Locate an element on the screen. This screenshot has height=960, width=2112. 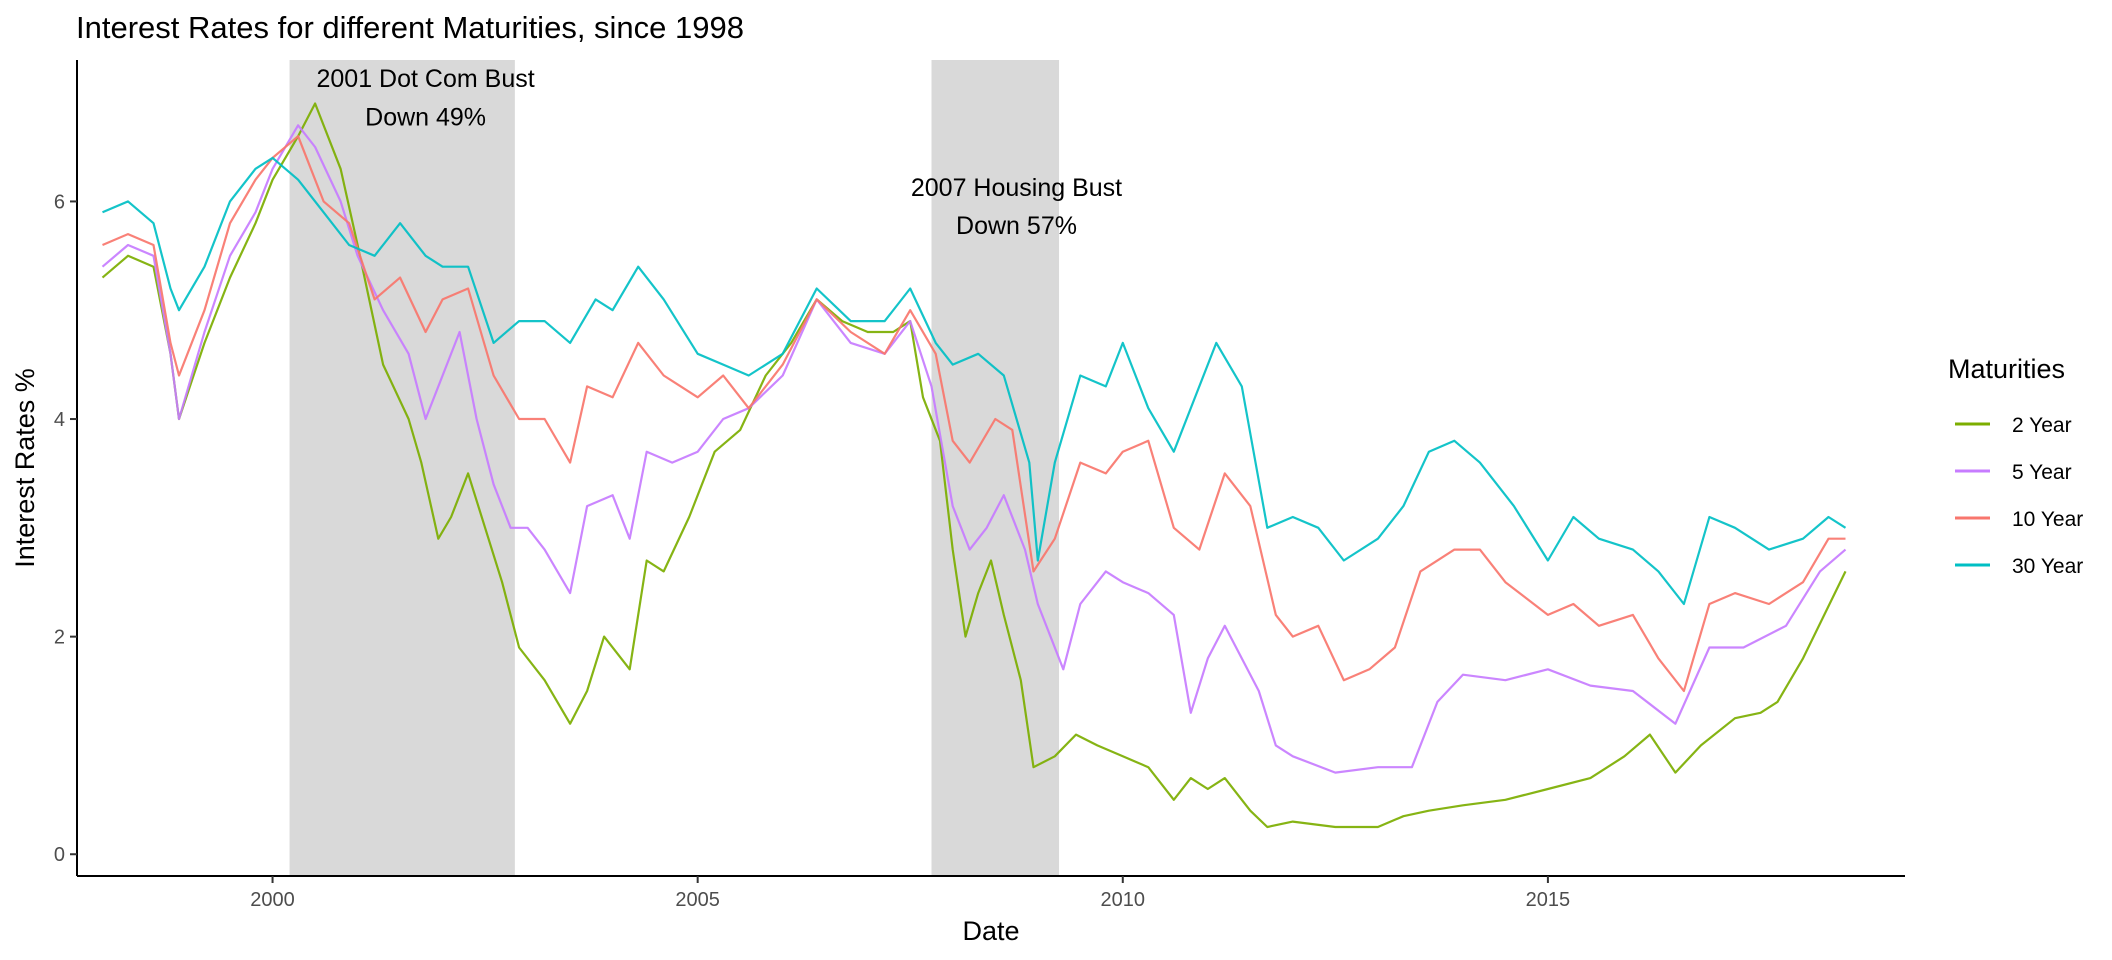
legend-title: Maturities is located at coordinates (2006, 369).